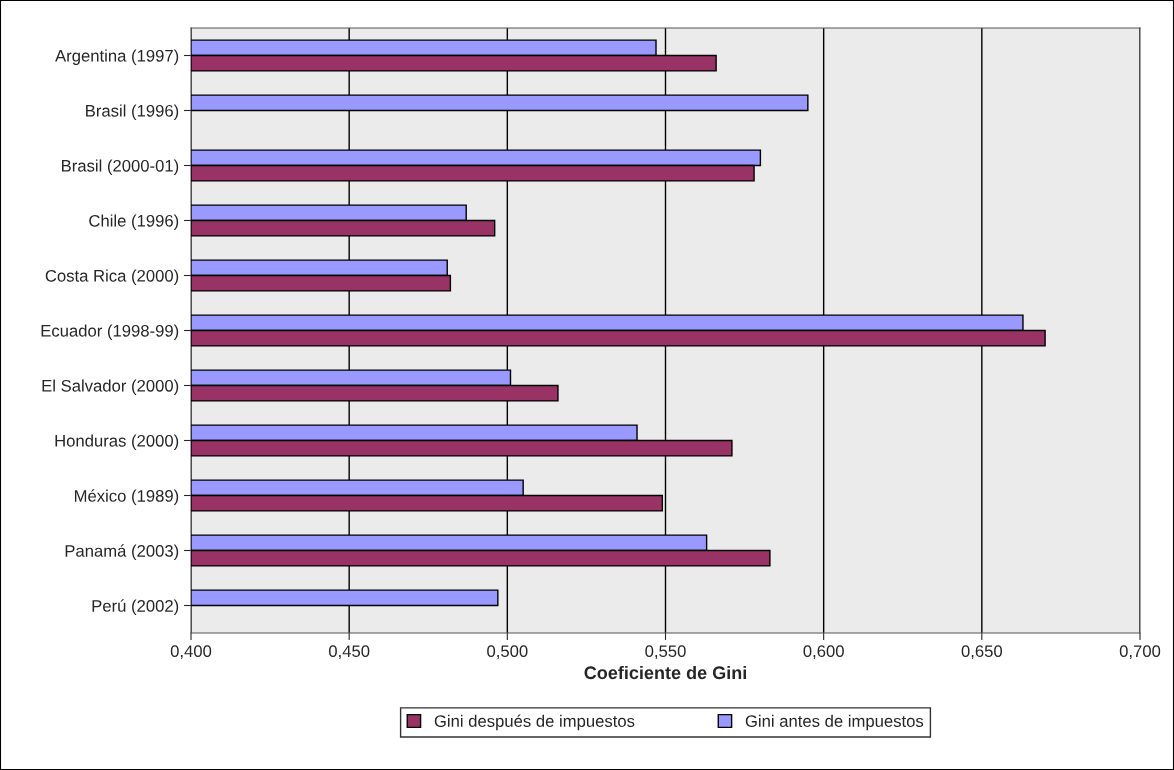  What do you see at coordinates (122, 552) in the screenshot?
I see `y-tick-label: Panamá (2003)` at bounding box center [122, 552].